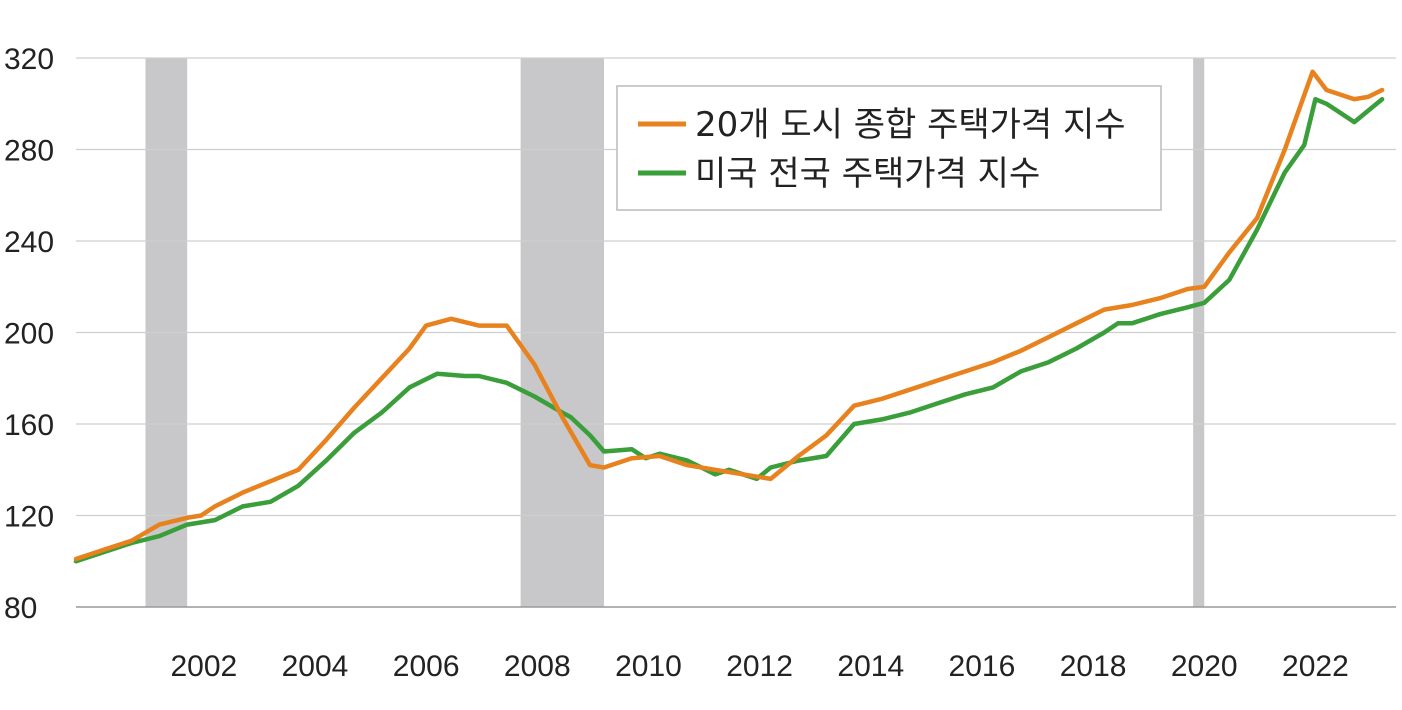 This screenshot has width=1402, height=710. What do you see at coordinates (20, 608) in the screenshot?
I see `y-tick-label: 80` at bounding box center [20, 608].